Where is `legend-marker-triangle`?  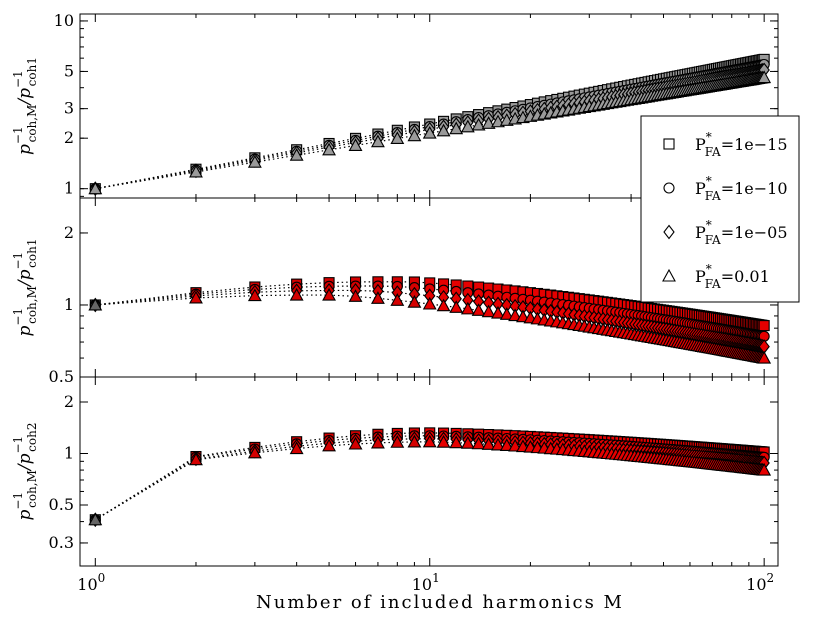
legend-marker-triangle is located at coordinates (669, 275).